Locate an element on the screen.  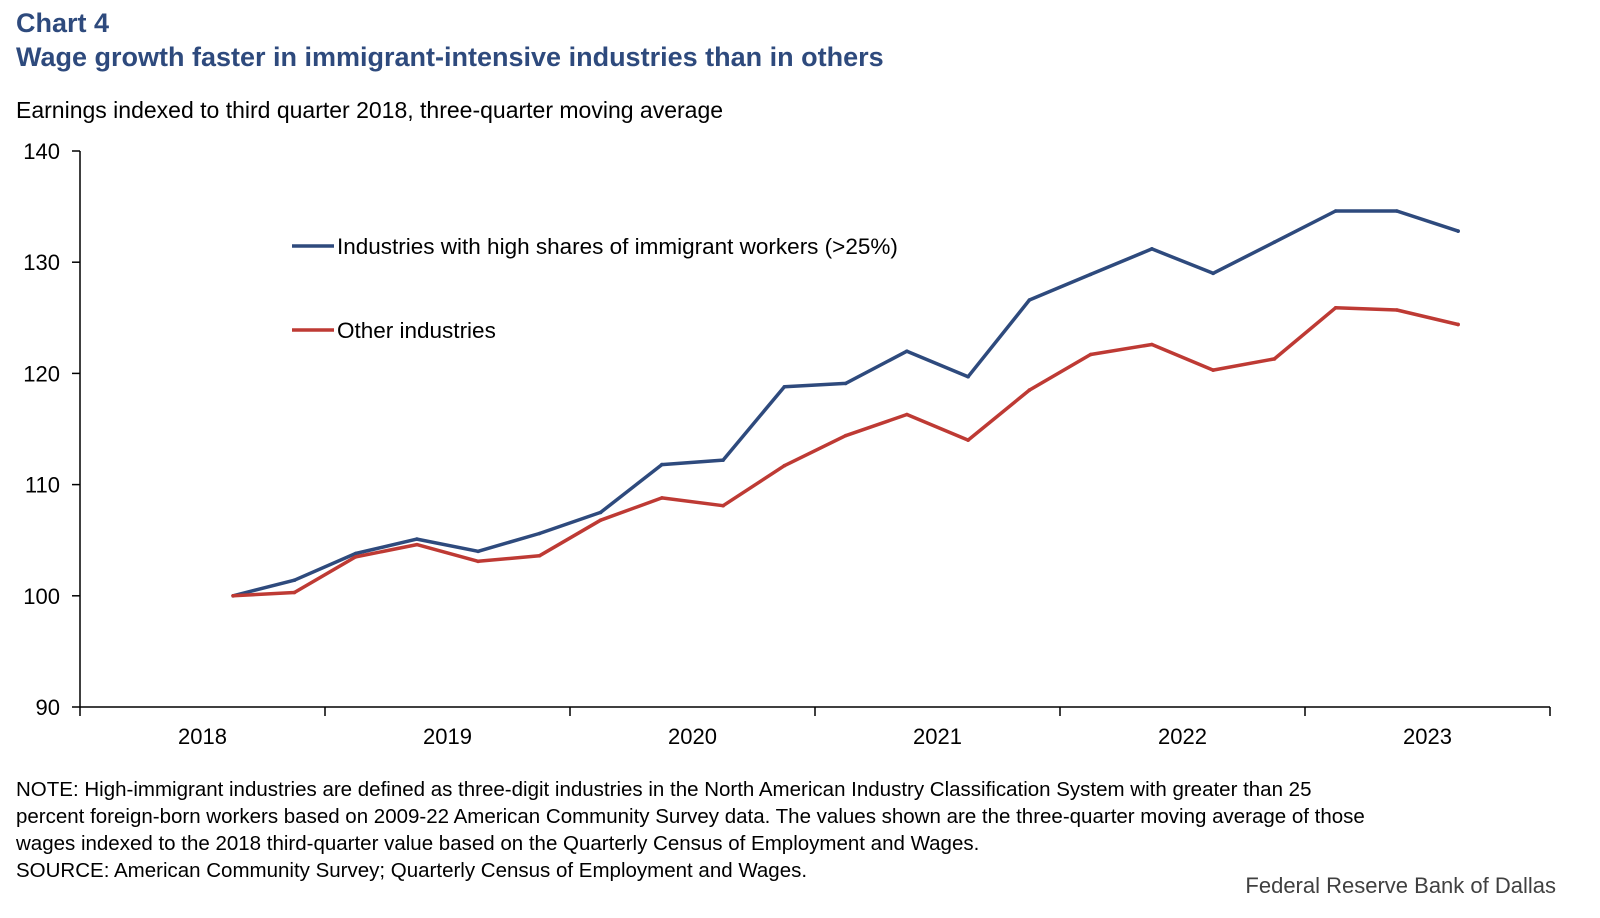
y-tick-label: 130 is located at coordinates (41, 262).